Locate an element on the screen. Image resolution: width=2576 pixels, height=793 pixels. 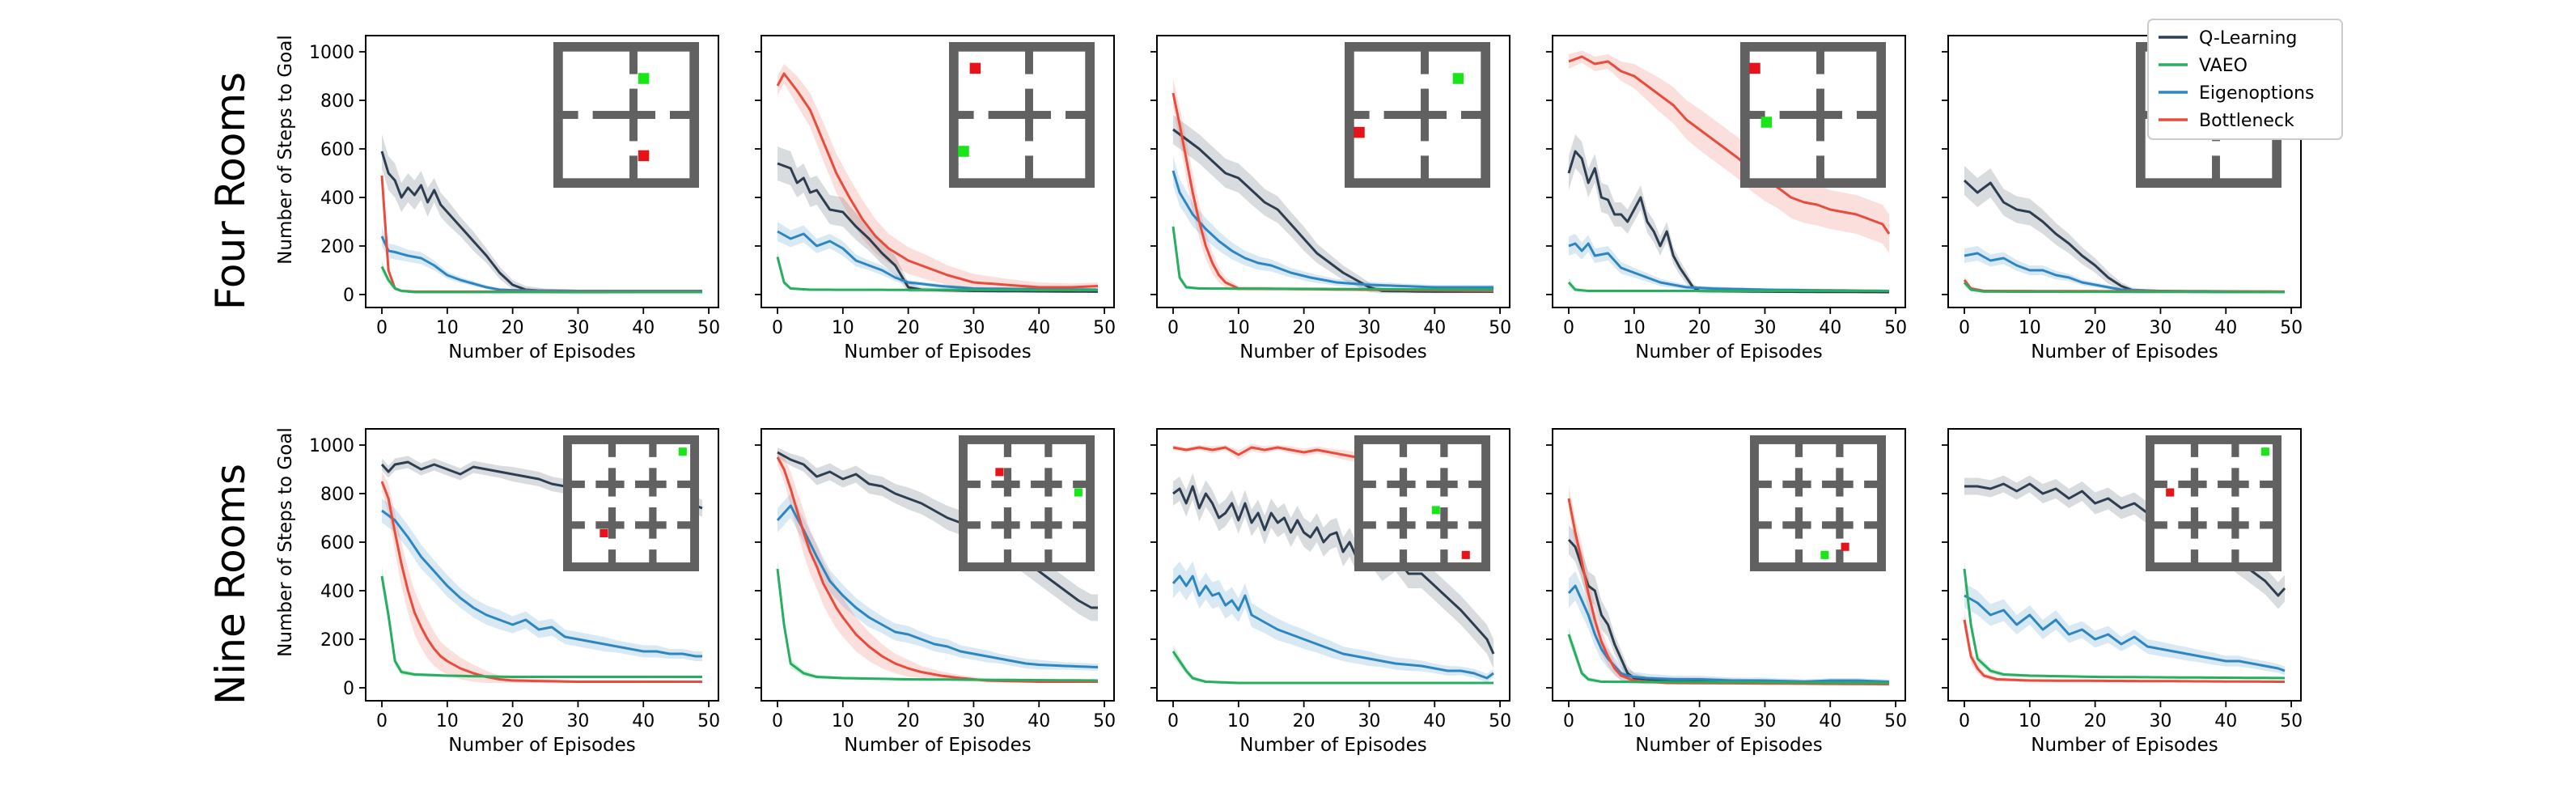
y-tick-label: 600 is located at coordinates (337, 150).